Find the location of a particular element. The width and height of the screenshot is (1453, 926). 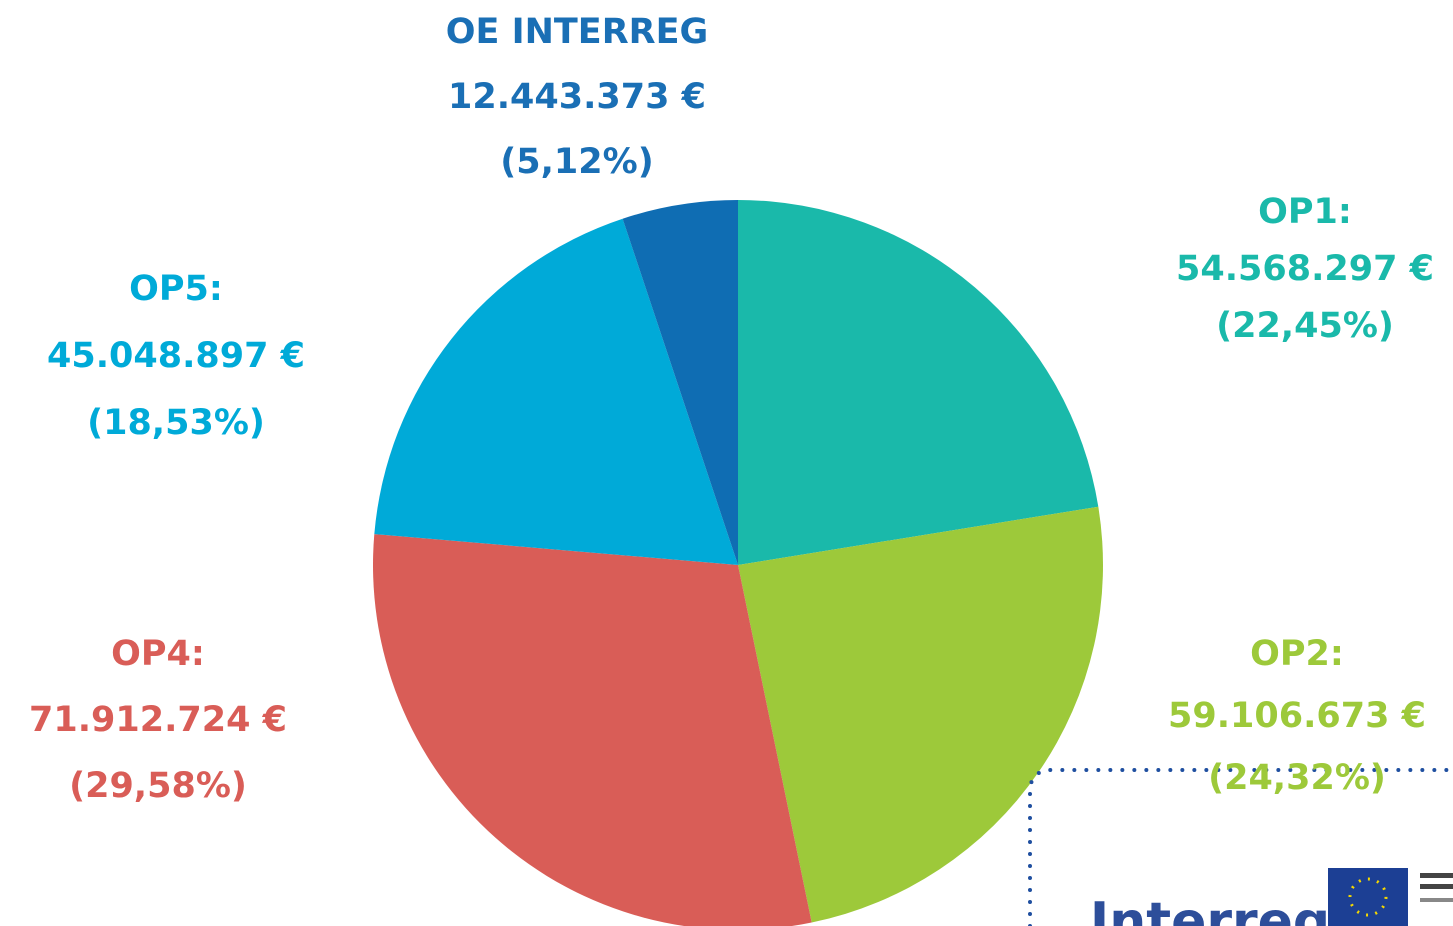

slice-label: OP4: 71.912.724 € (29,58%) is located at coordinates (158, 720).